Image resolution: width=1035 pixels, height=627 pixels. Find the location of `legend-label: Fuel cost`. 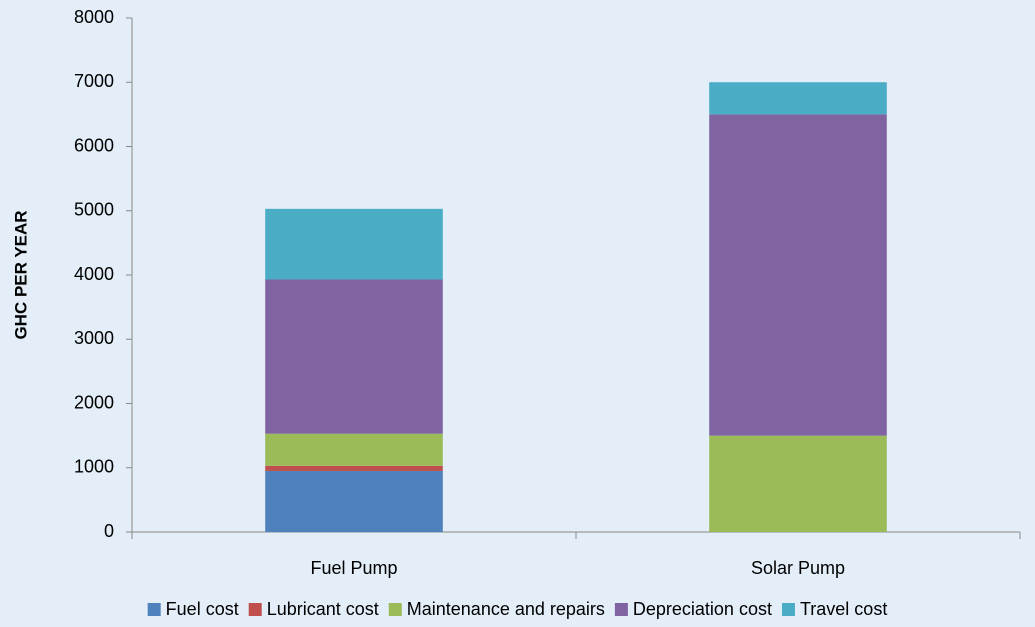

legend-label: Fuel cost is located at coordinates (202, 609).